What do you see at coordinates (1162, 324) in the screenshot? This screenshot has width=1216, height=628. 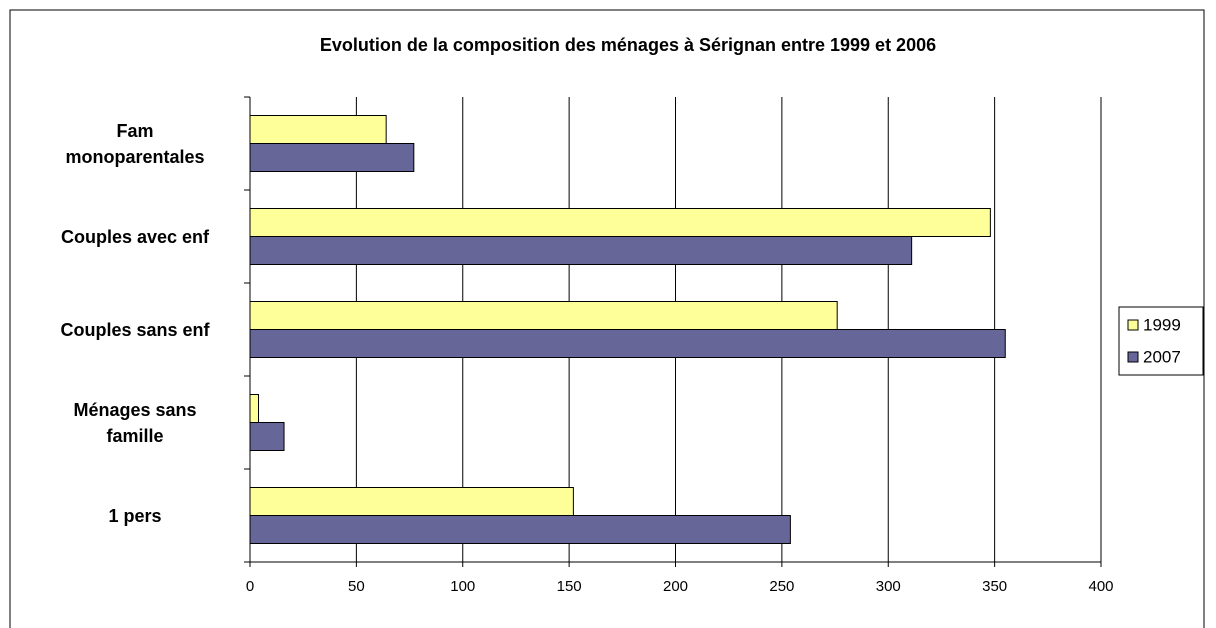 I see `legend-label: 1999` at bounding box center [1162, 324].